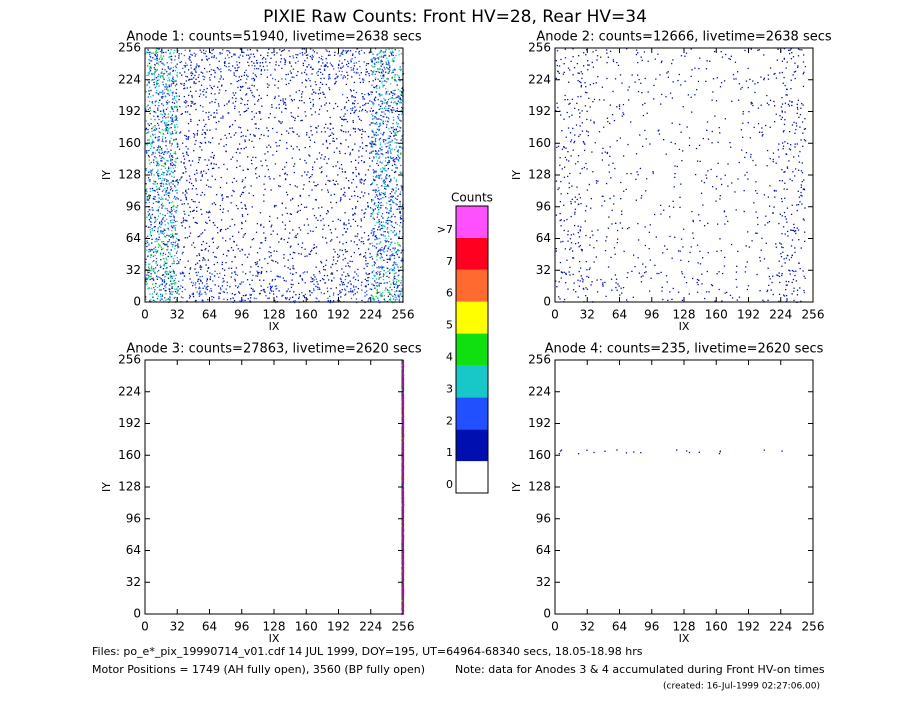 The image size is (913, 705). Describe the element at coordinates (129, 48) in the screenshot. I see `y-tick-label: 256` at that location.